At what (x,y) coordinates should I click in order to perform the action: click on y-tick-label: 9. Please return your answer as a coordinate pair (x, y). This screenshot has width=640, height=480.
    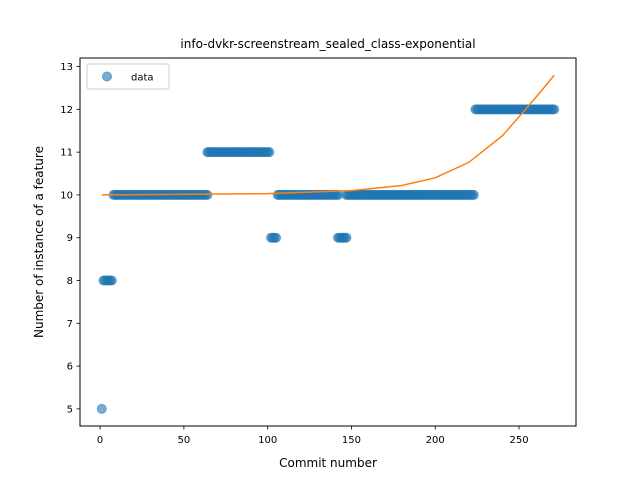
    Looking at the image, I should click on (70, 238).